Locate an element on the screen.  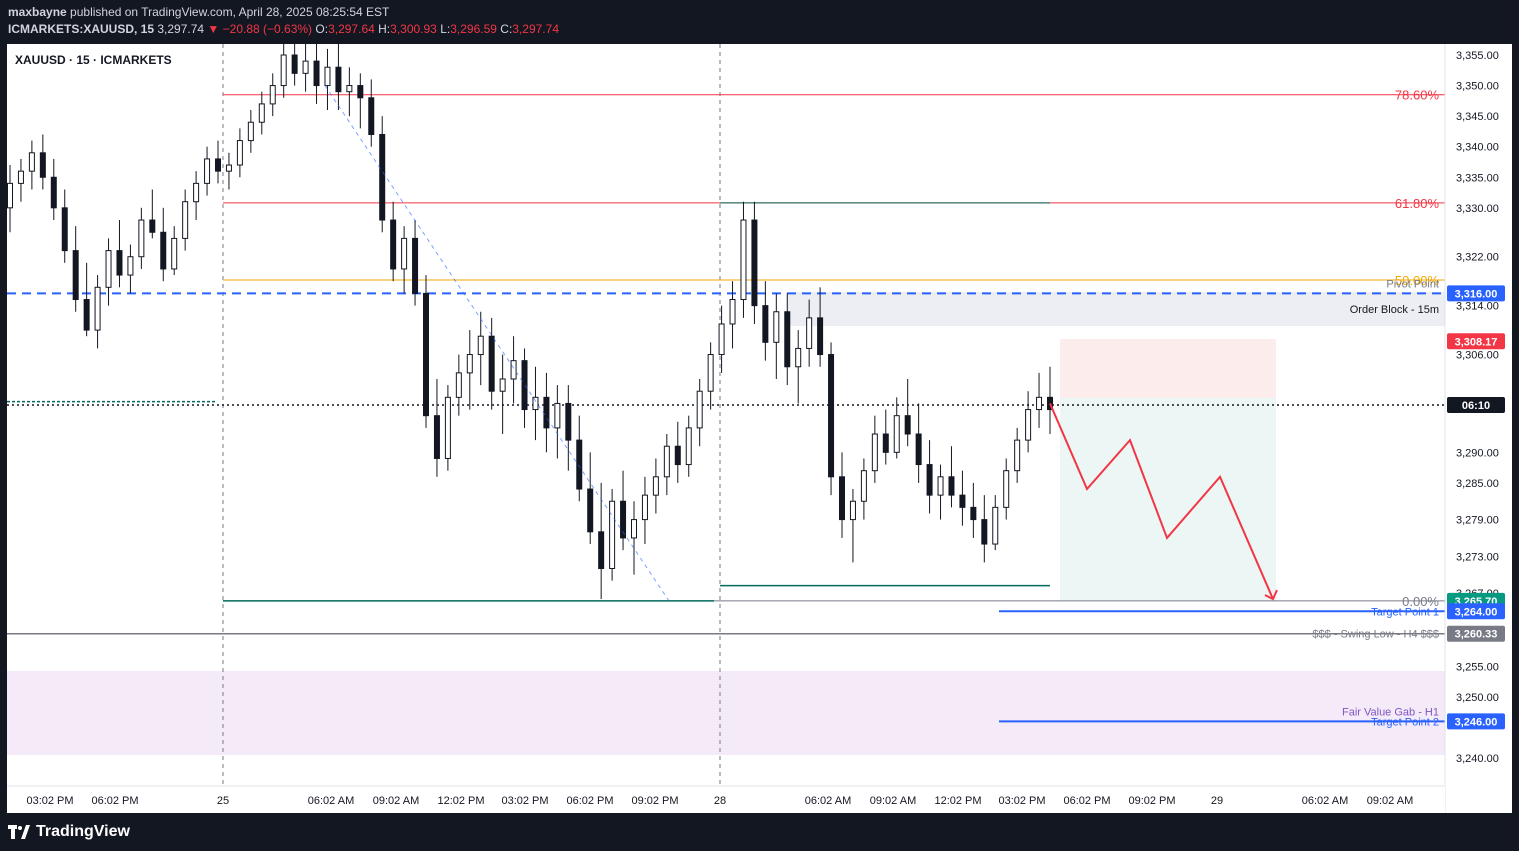
price-tick-label: 3,306.00 is located at coordinates (1477, 356).